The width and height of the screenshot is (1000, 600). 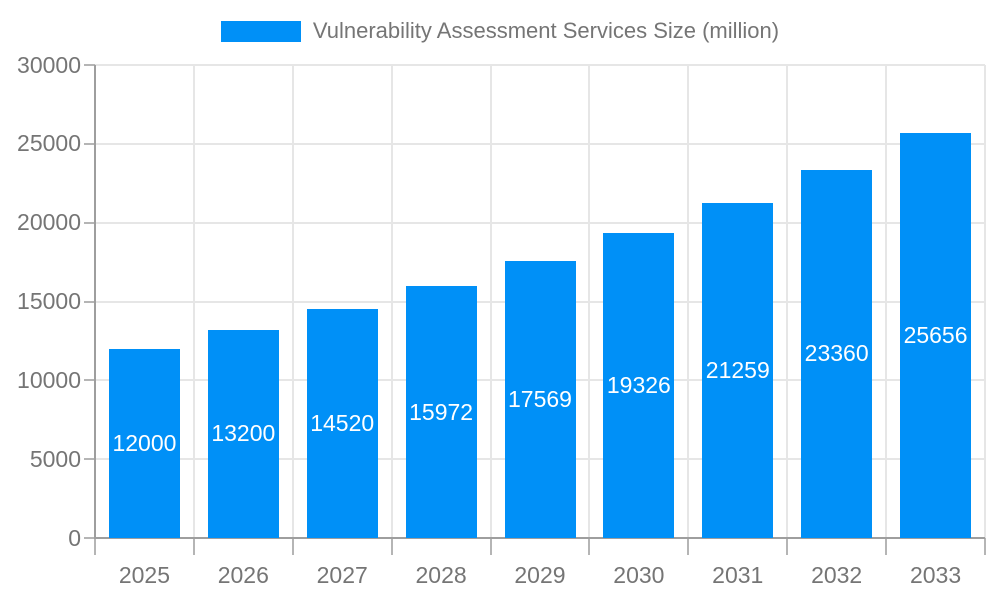 What do you see at coordinates (49, 143) in the screenshot?
I see `y-axis-tick-label: 25000` at bounding box center [49, 143].